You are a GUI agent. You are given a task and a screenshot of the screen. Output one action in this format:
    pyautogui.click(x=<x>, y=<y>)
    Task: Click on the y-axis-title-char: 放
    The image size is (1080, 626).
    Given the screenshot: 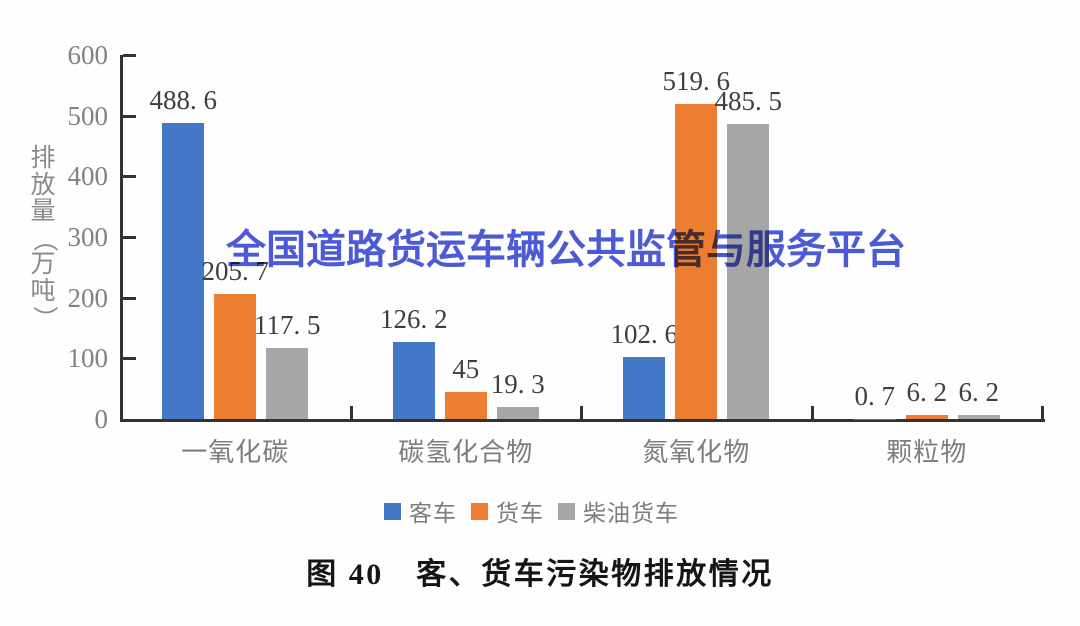 What is the action you would take?
    pyautogui.click(x=43, y=185)
    